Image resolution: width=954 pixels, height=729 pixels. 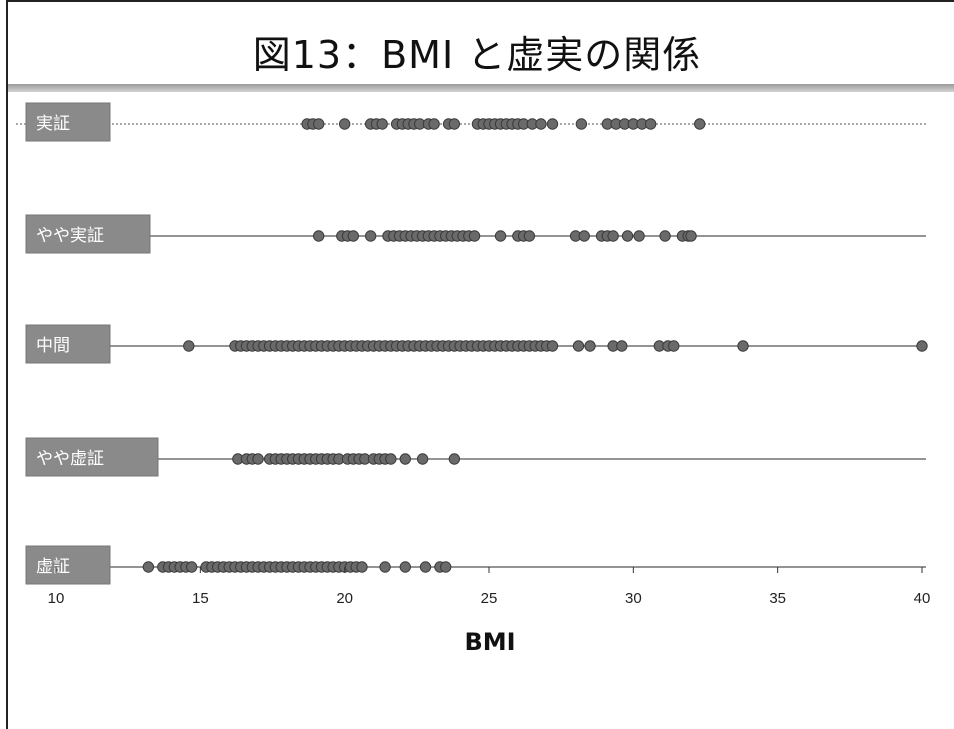 I want to click on category-label: 虚証, so click(x=53, y=567).